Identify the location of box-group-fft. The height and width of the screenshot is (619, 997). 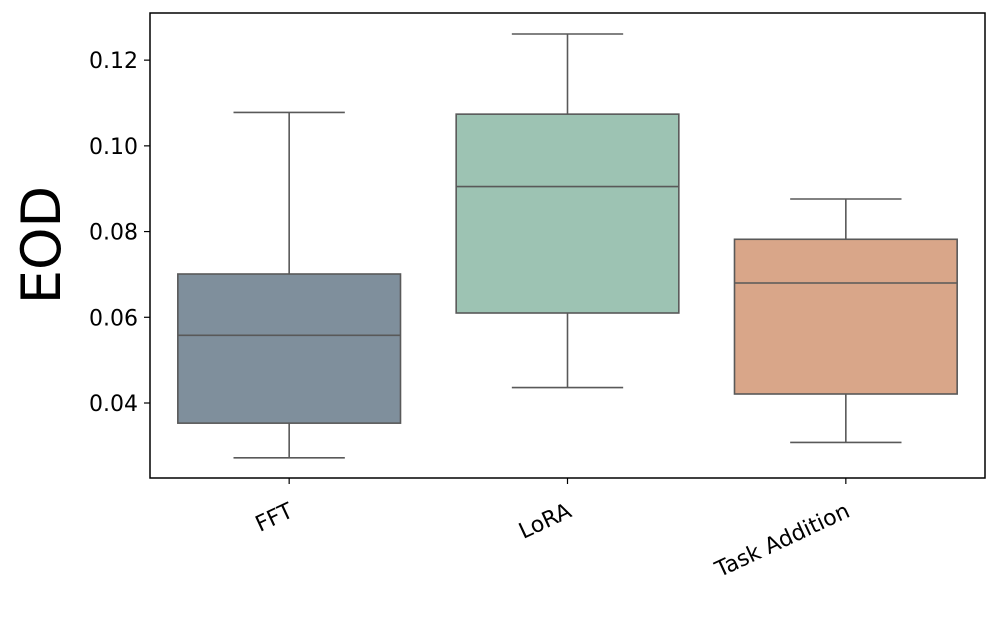
(289, 285).